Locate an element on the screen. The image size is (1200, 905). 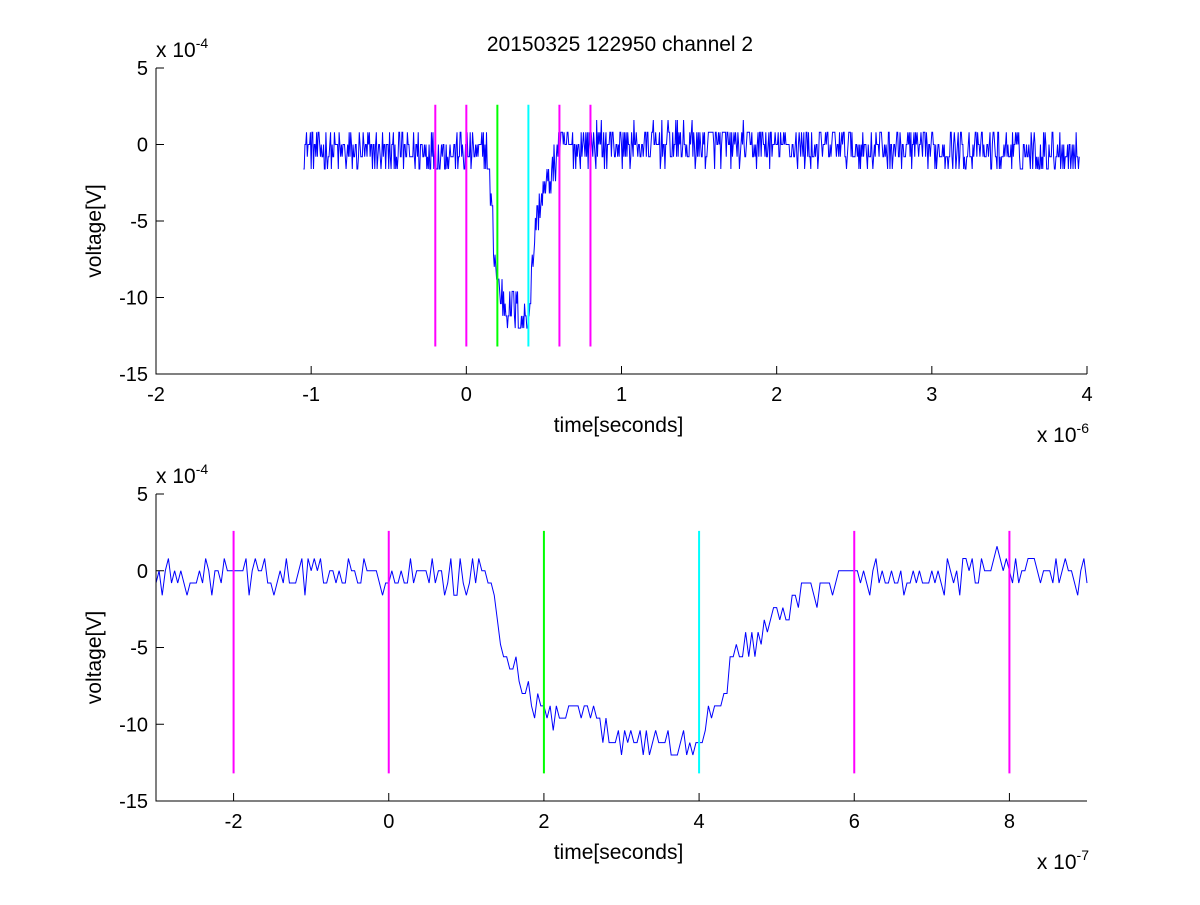
x-tick-label: 6 is located at coordinates (854, 822).